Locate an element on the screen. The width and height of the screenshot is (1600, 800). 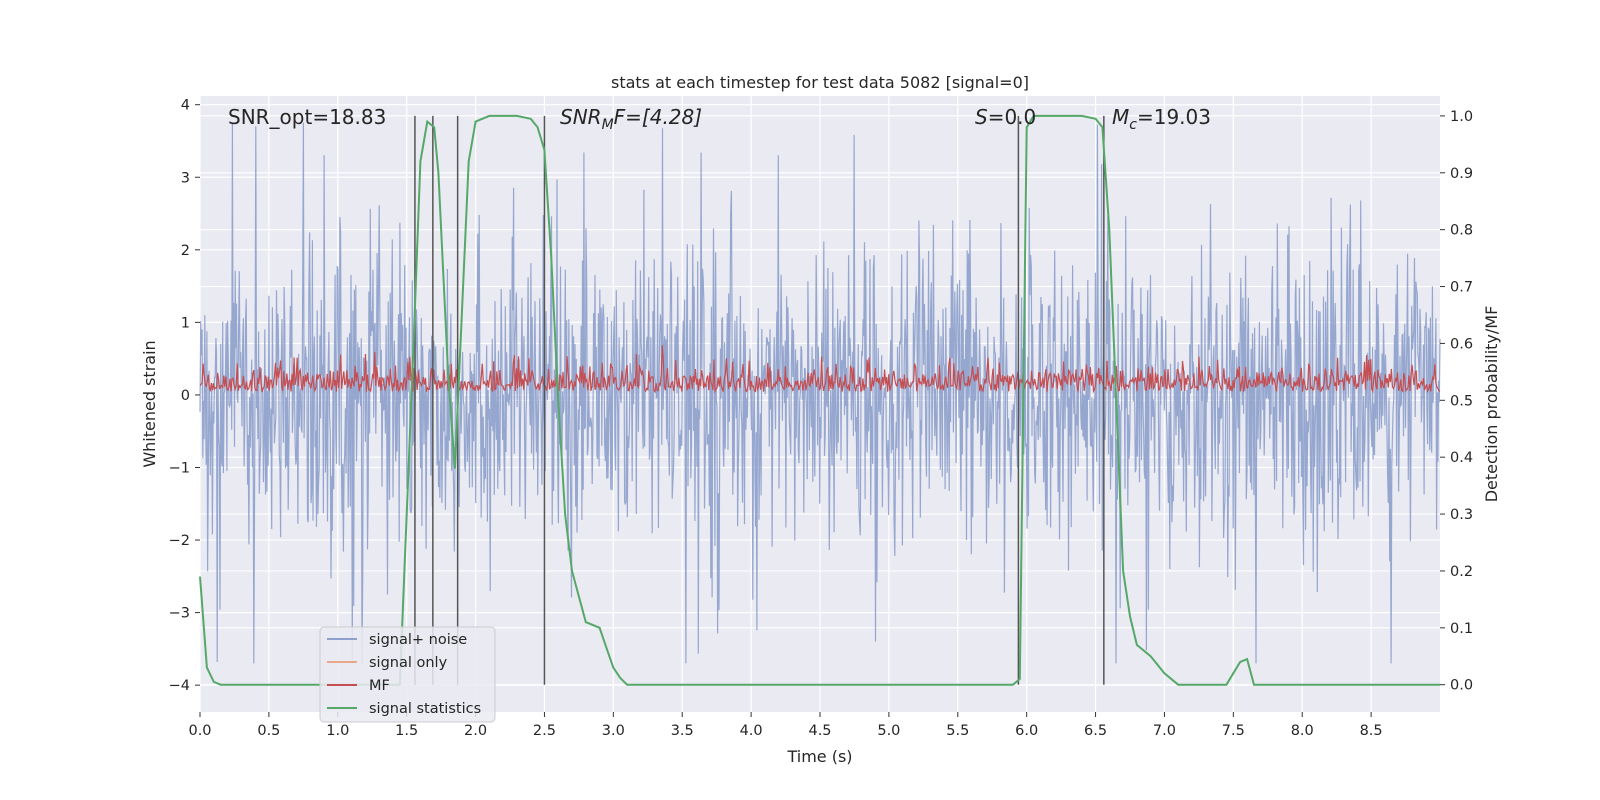
mc-sub: c is located at coordinates (1133, 125).